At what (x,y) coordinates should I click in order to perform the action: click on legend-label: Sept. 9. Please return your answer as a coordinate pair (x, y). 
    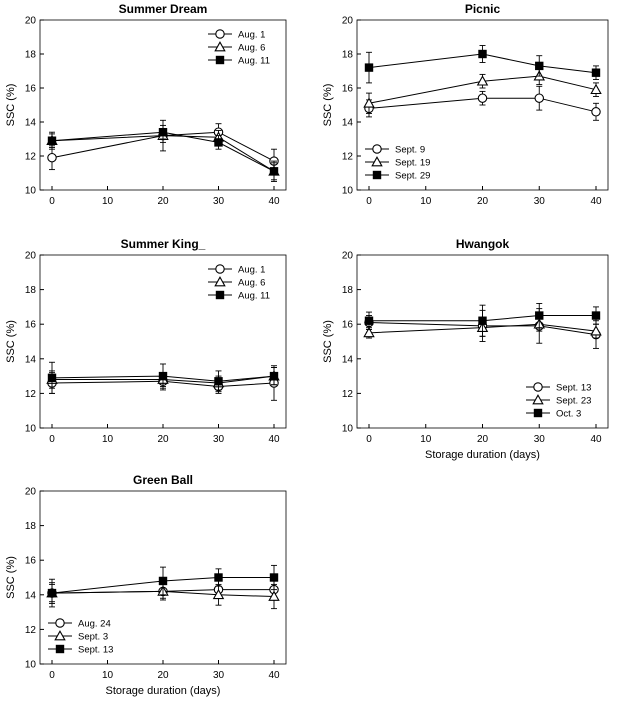
    Looking at the image, I should click on (410, 150).